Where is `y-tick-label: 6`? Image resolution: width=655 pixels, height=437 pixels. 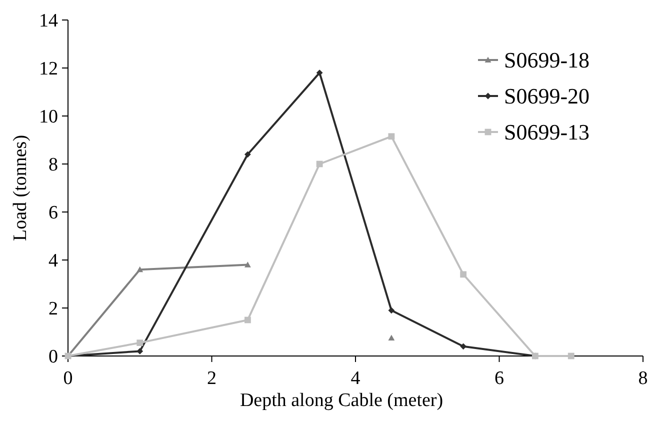 y-tick-label: 6 is located at coordinates (53, 213).